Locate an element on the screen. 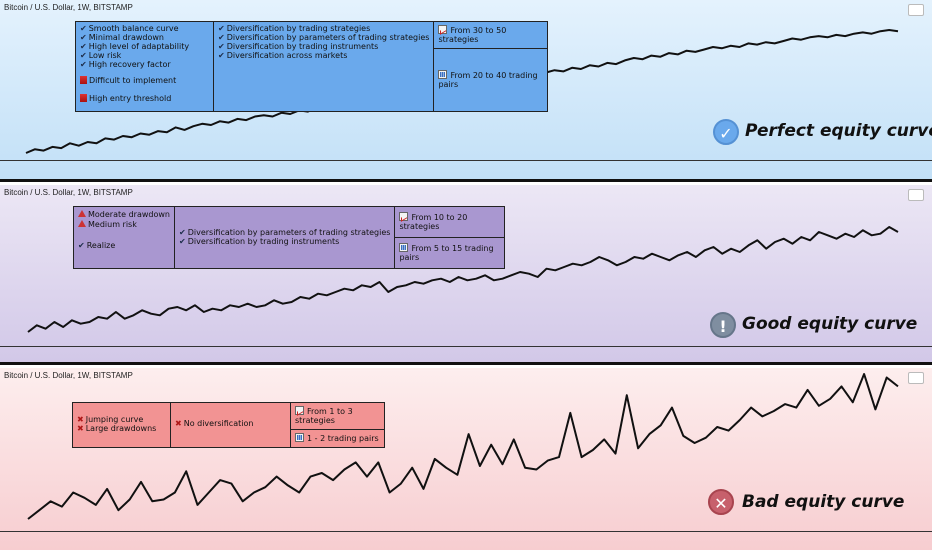 The height and width of the screenshot is (550, 932). pros-item: ✔ Low risk is located at coordinates (144, 55).